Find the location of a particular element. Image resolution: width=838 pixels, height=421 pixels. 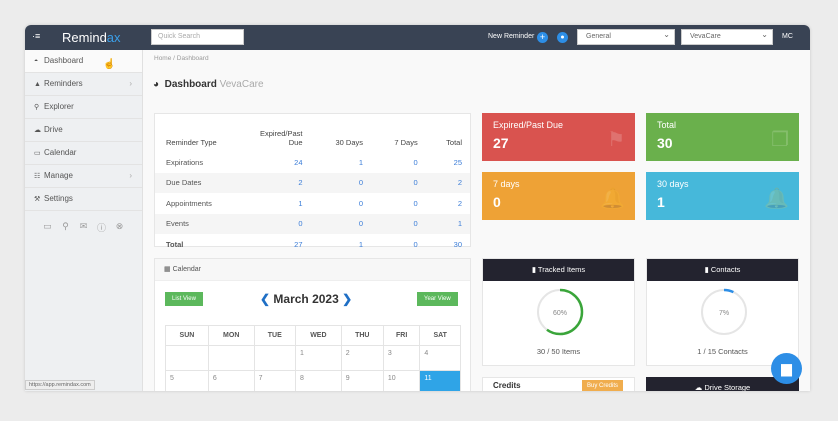

table-row: Total 27 1 0 30 is located at coordinates (312, 244).